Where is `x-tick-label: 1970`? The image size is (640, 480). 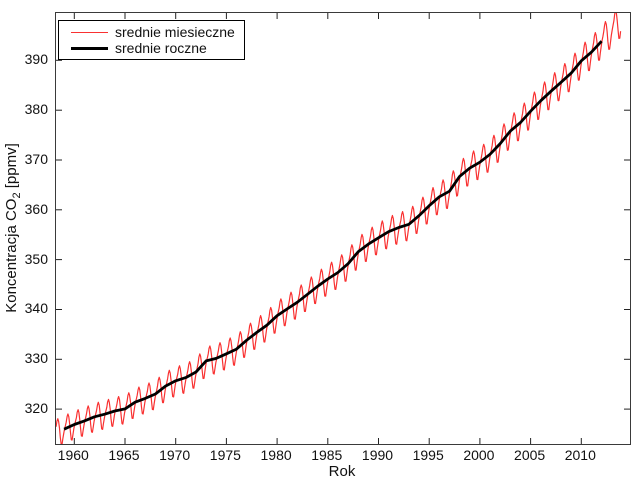 x-tick-label: 1970 is located at coordinates (175, 455).